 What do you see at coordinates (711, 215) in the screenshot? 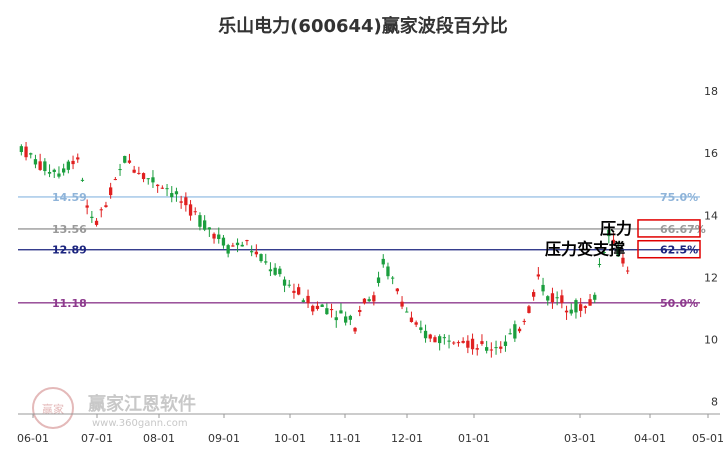
I see `y-tick-label: 14` at bounding box center [711, 215].